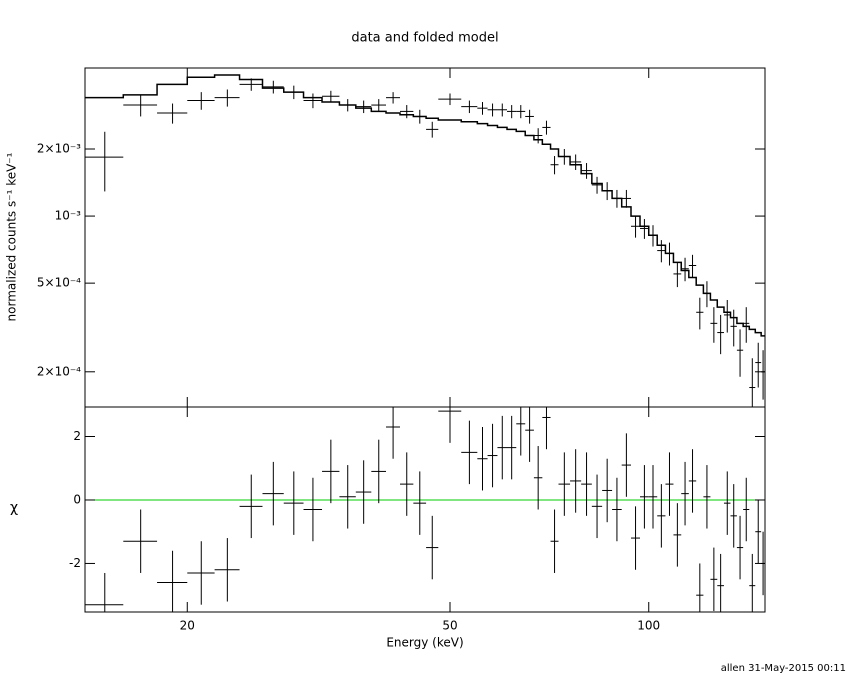 This screenshot has width=850, height=680. What do you see at coordinates (59, 149) in the screenshot?
I see `y-tick-label: 2×10⁻³` at bounding box center [59, 149].